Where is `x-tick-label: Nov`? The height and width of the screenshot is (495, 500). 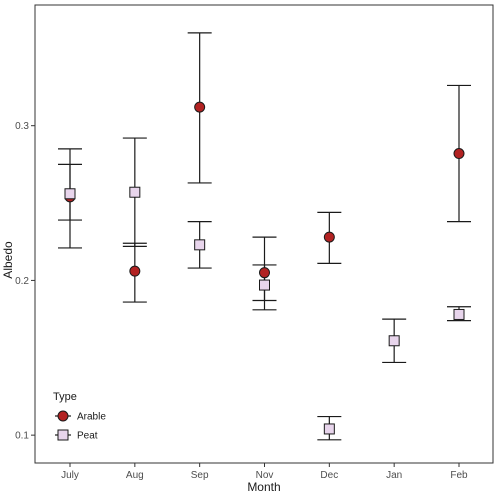 x-tick-label: Nov is located at coordinates (265, 475).